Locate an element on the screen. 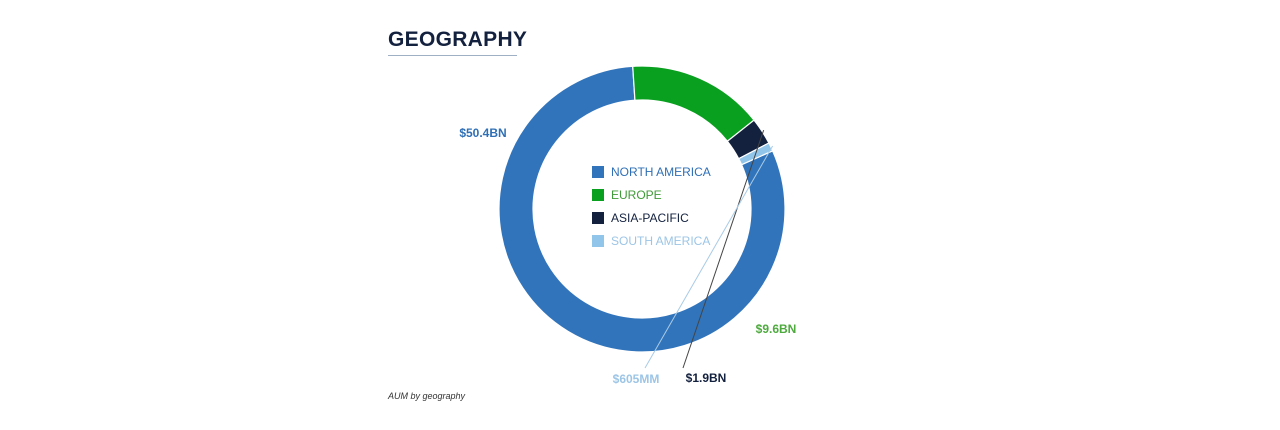 This screenshot has width=1280, height=430. legend-label-north-america: NORTH AMERICA is located at coordinates (661, 172).